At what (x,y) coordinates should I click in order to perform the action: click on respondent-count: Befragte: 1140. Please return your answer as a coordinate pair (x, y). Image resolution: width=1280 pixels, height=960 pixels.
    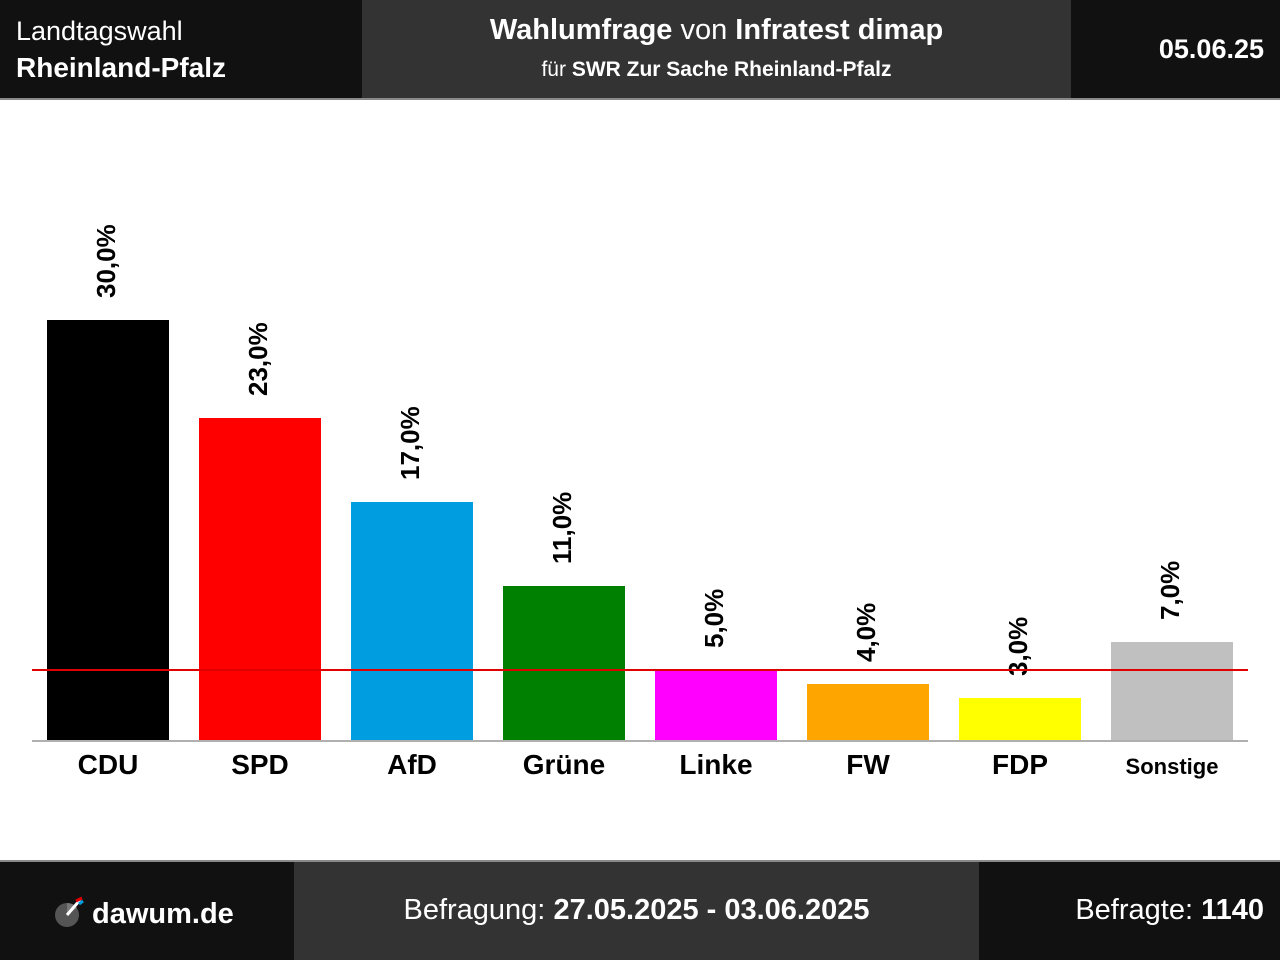
    Looking at the image, I should click on (1169, 910).